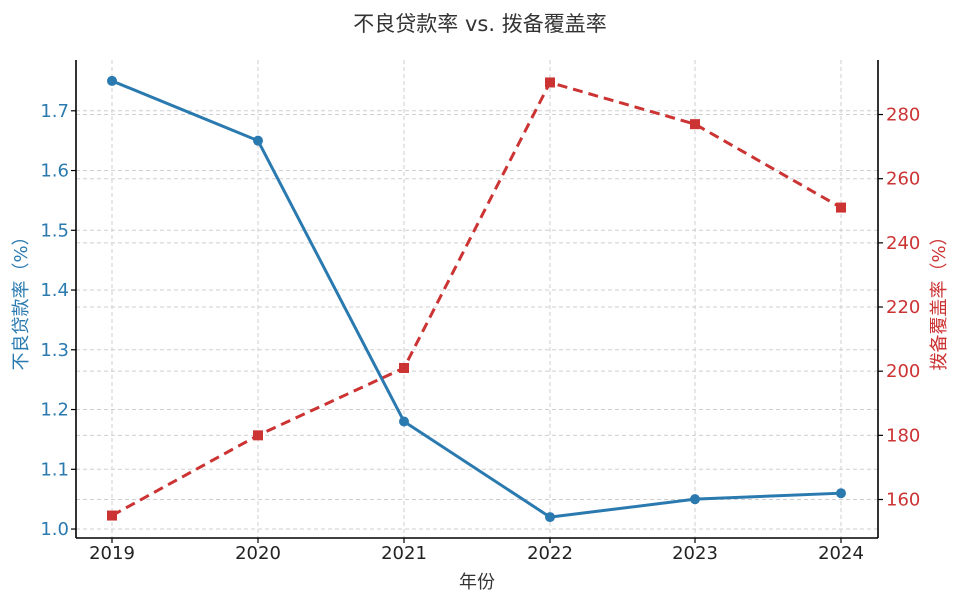 Image resolution: width=960 pixels, height=602 pixels. Describe the element at coordinates (404, 553) in the screenshot. I see `x-tick-label: 2021` at that location.